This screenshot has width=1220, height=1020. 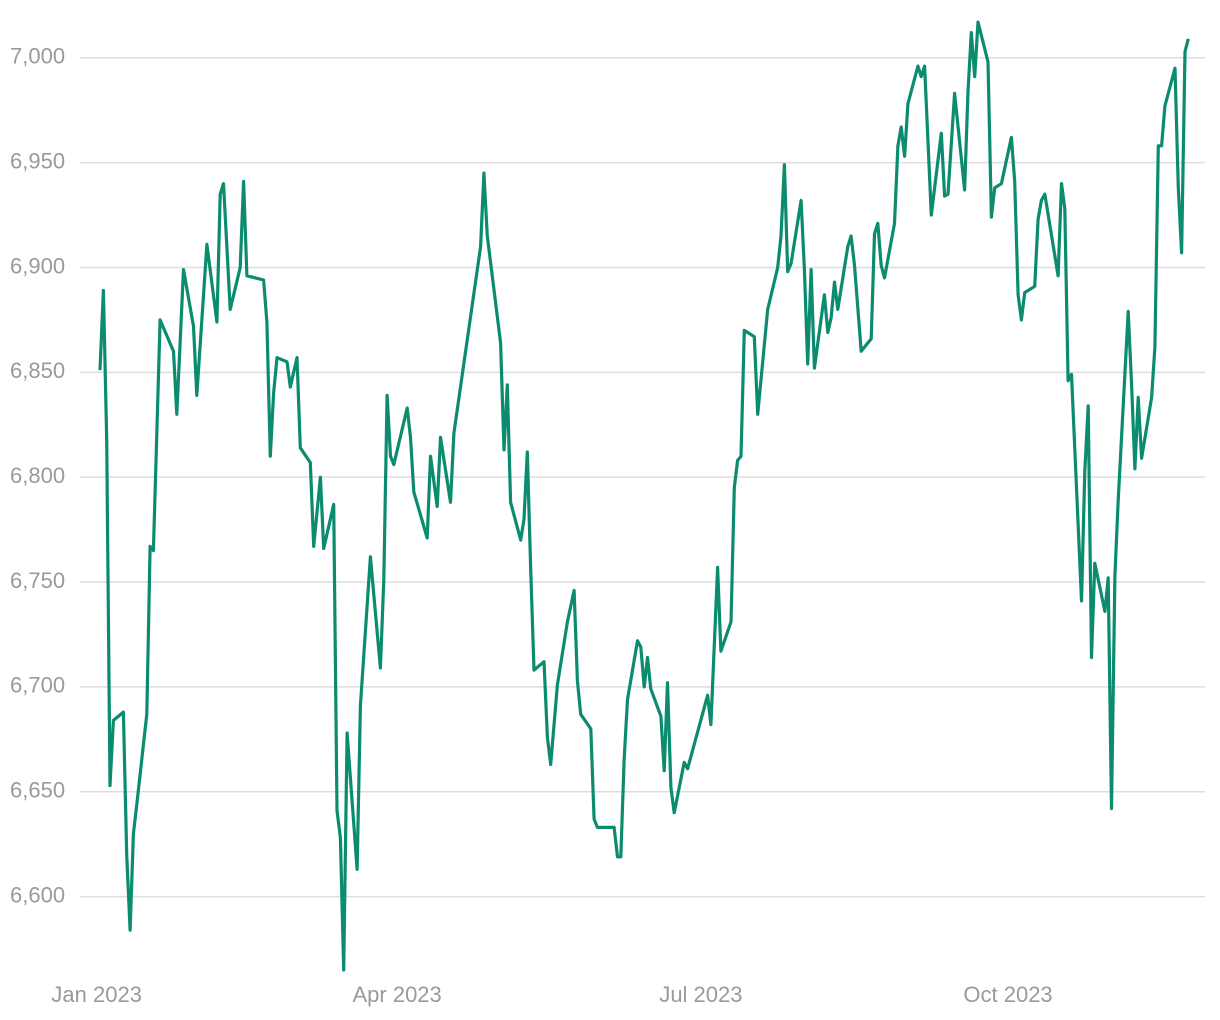 I want to click on y-tick-label: 6,950, so click(x=37, y=160).